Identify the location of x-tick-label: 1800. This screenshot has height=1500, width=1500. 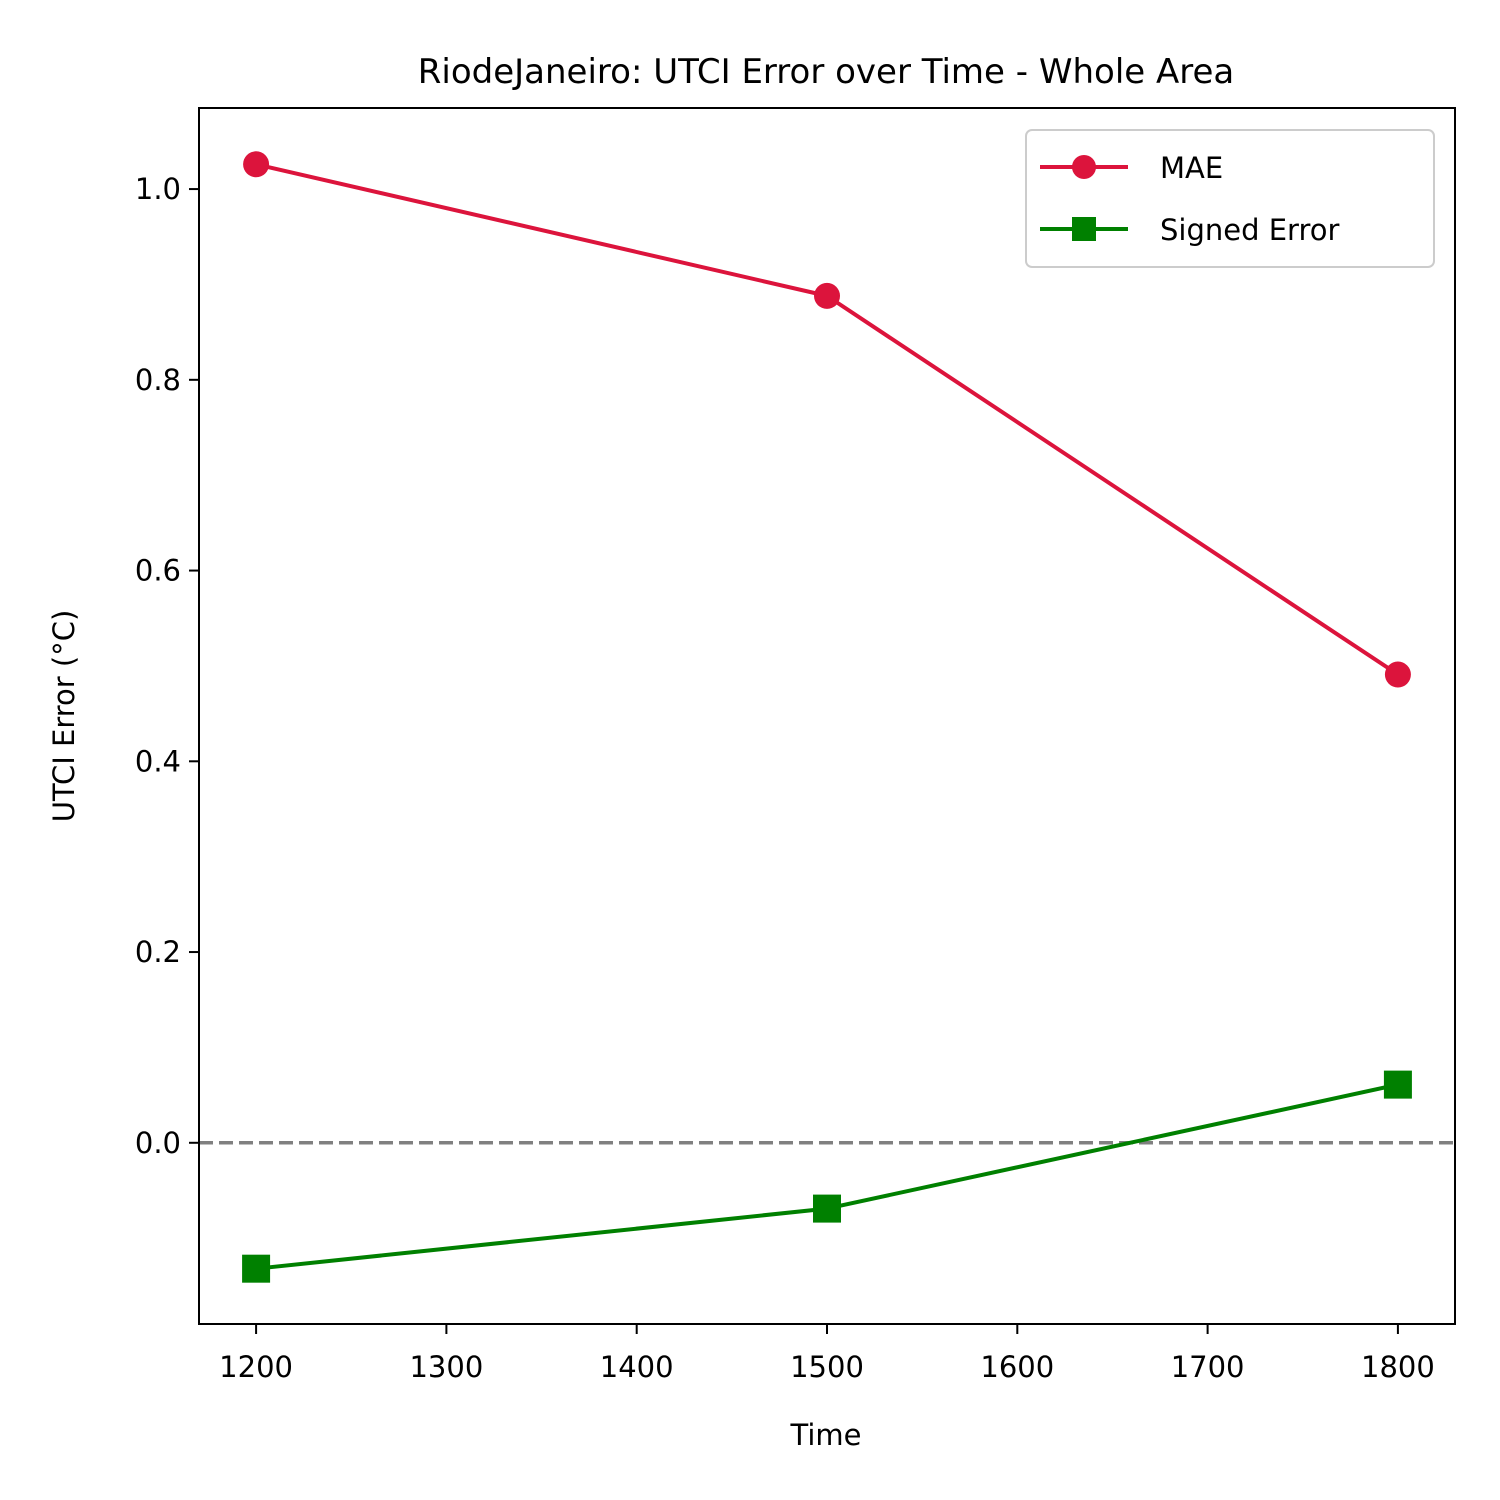
(1398, 1367).